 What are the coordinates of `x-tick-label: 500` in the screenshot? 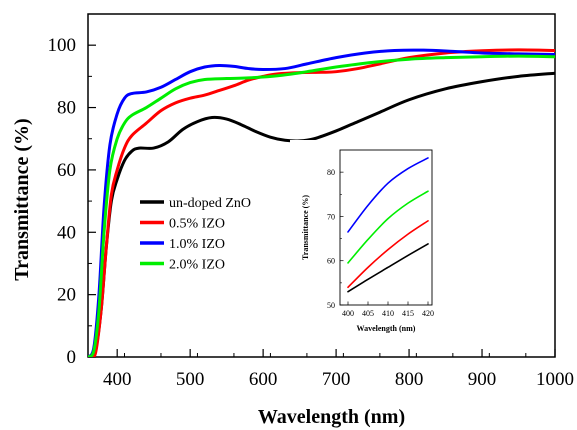 It's located at (190, 379).